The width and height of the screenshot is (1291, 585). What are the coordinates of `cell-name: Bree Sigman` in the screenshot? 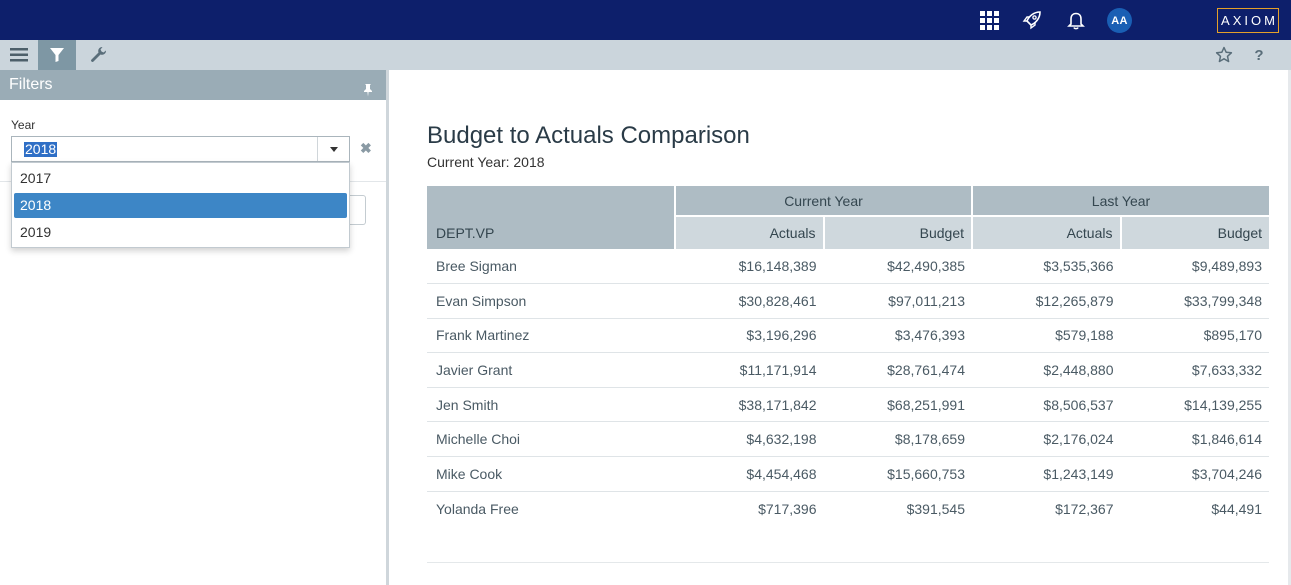 It's located at (551, 267).